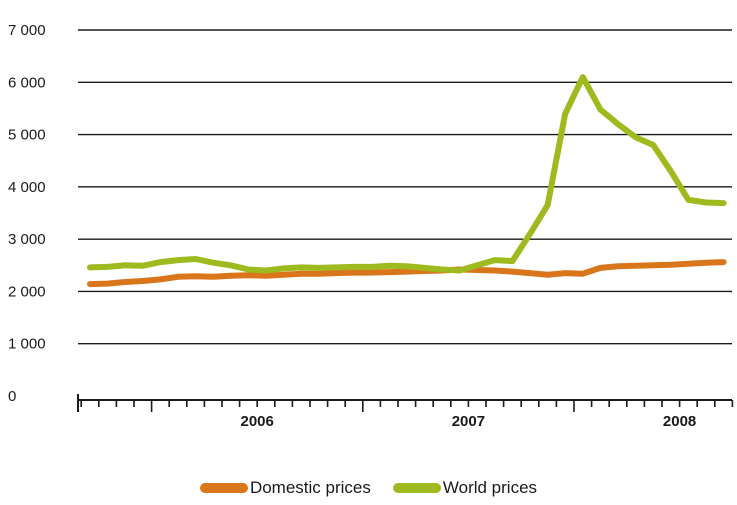  What do you see at coordinates (27, 291) in the screenshot?
I see `y-tick-label: 2 000` at bounding box center [27, 291].